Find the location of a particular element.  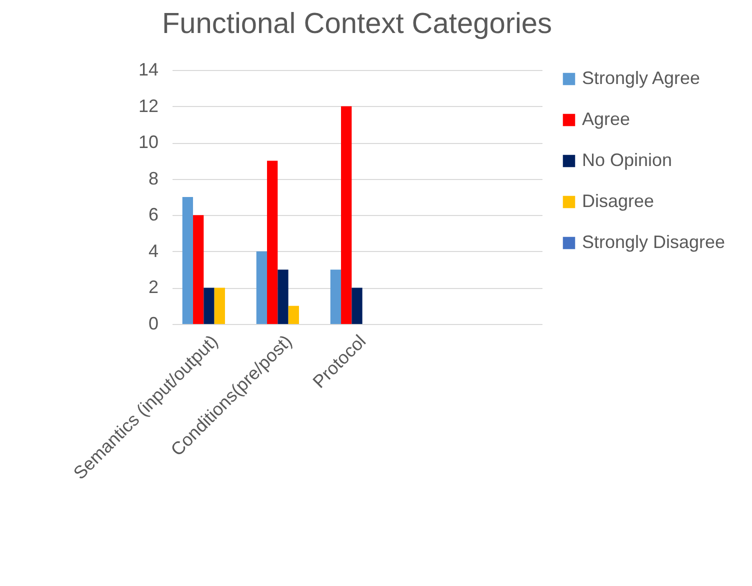

y-tick-label: 8 is located at coordinates (153, 178).